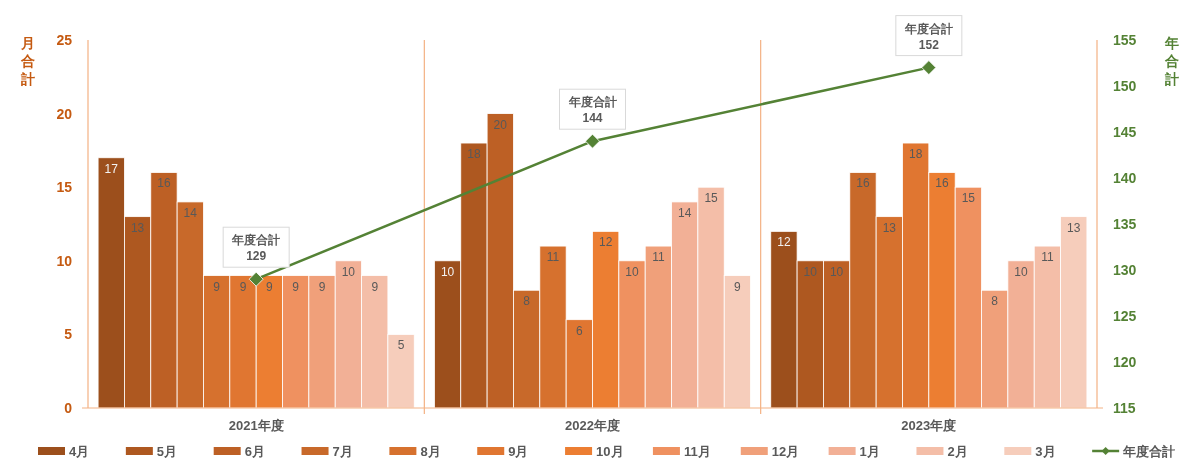 The height and width of the screenshot is (471, 1200). What do you see at coordinates (869, 451) in the screenshot?
I see `legend-label: 1月` at bounding box center [869, 451].